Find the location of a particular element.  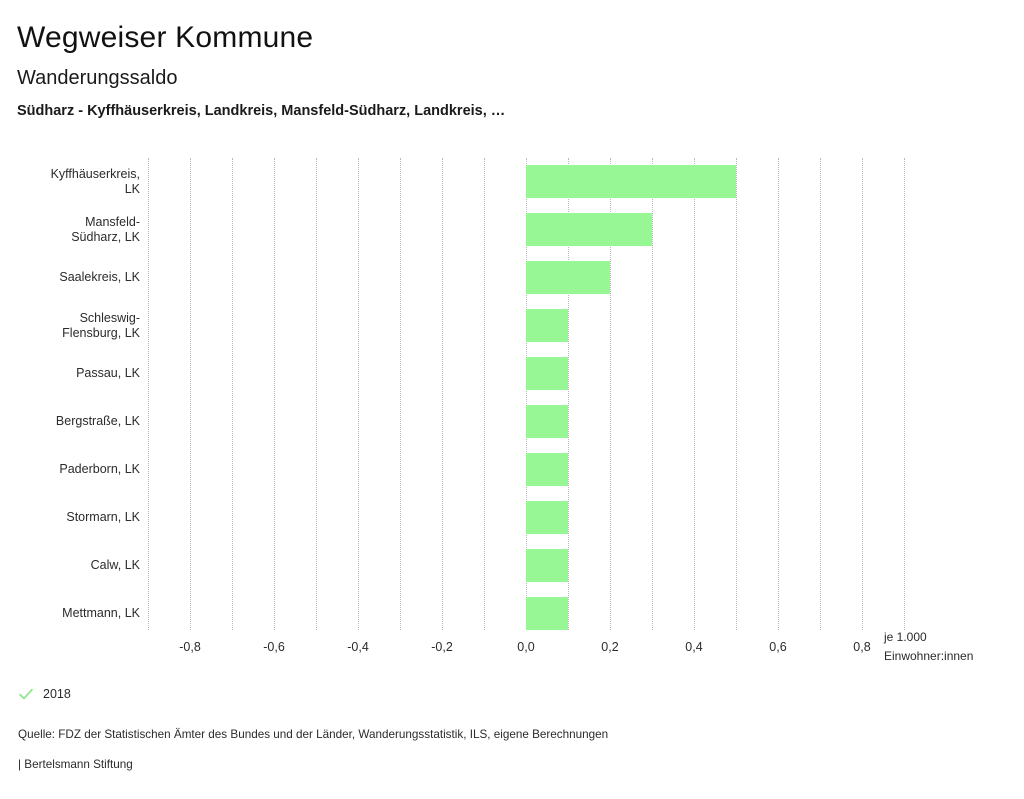

page-title: Wegweiser Kommune is located at coordinates (165, 37).